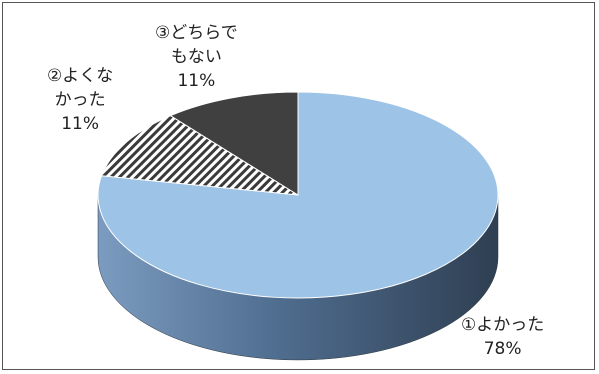  Describe the element at coordinates (80, 76) in the screenshot. I see `slice-label-bad-name-line1: ②よくな` at that location.